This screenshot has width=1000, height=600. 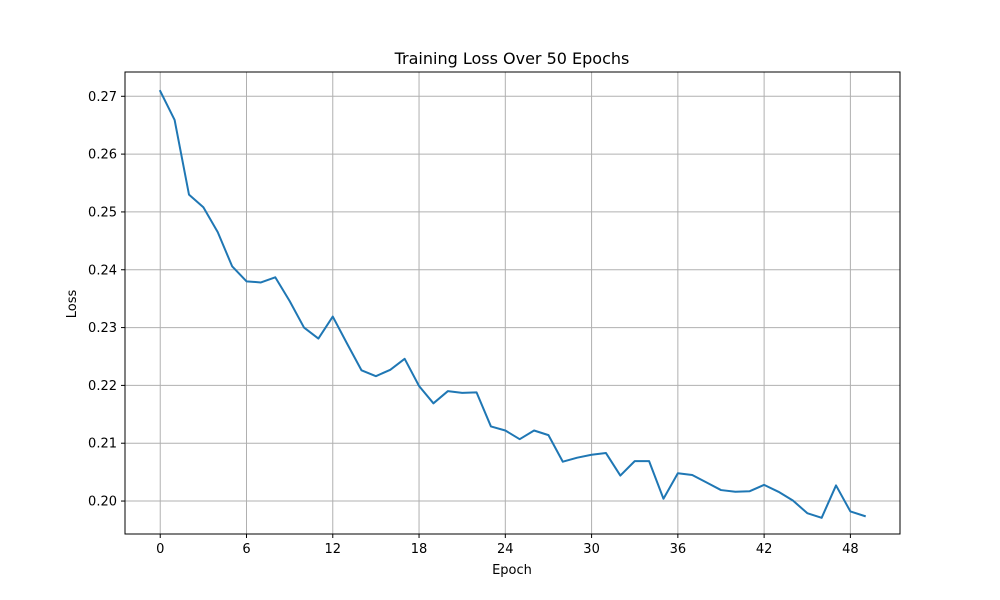 I want to click on y-tick-label: 0.27, so click(x=102, y=97).